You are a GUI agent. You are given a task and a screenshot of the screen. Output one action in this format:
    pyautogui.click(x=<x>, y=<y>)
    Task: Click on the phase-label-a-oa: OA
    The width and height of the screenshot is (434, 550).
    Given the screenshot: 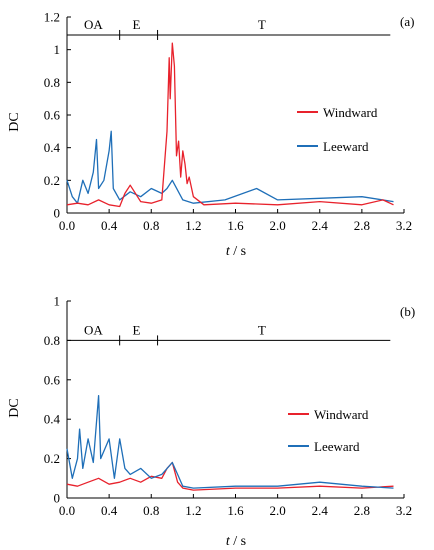 What is the action you would take?
    pyautogui.click(x=93, y=24)
    